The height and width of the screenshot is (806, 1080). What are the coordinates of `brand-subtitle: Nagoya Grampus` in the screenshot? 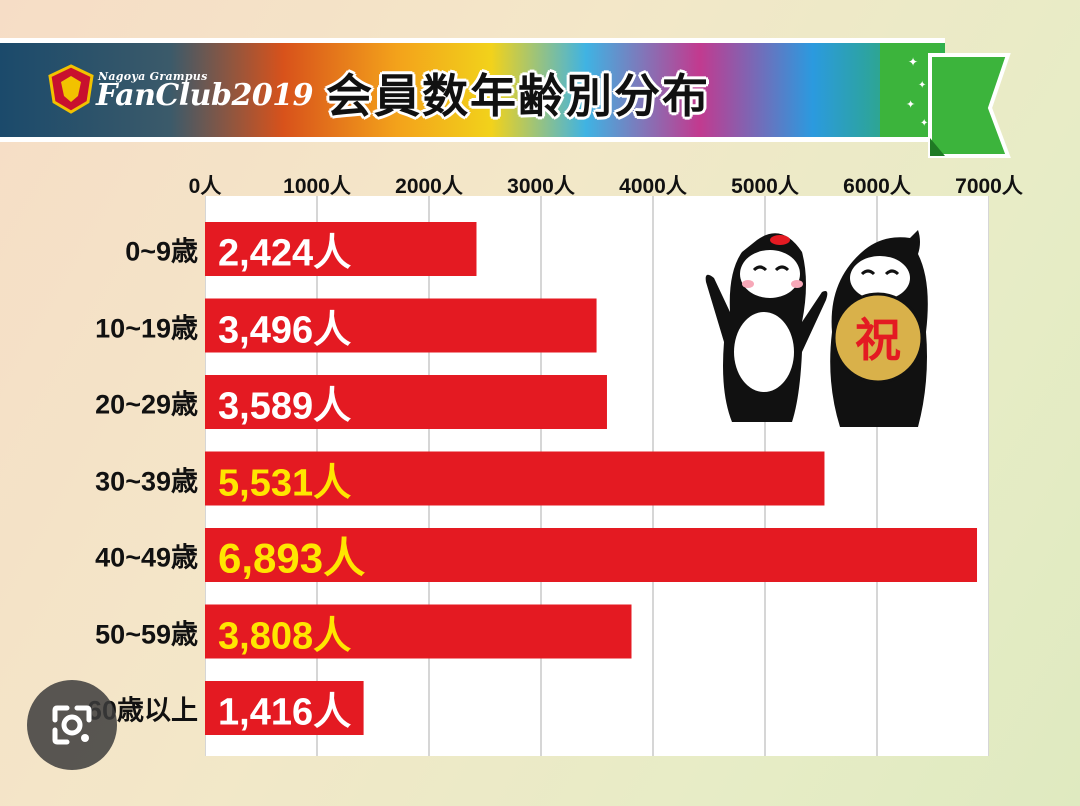 It's located at (153, 76).